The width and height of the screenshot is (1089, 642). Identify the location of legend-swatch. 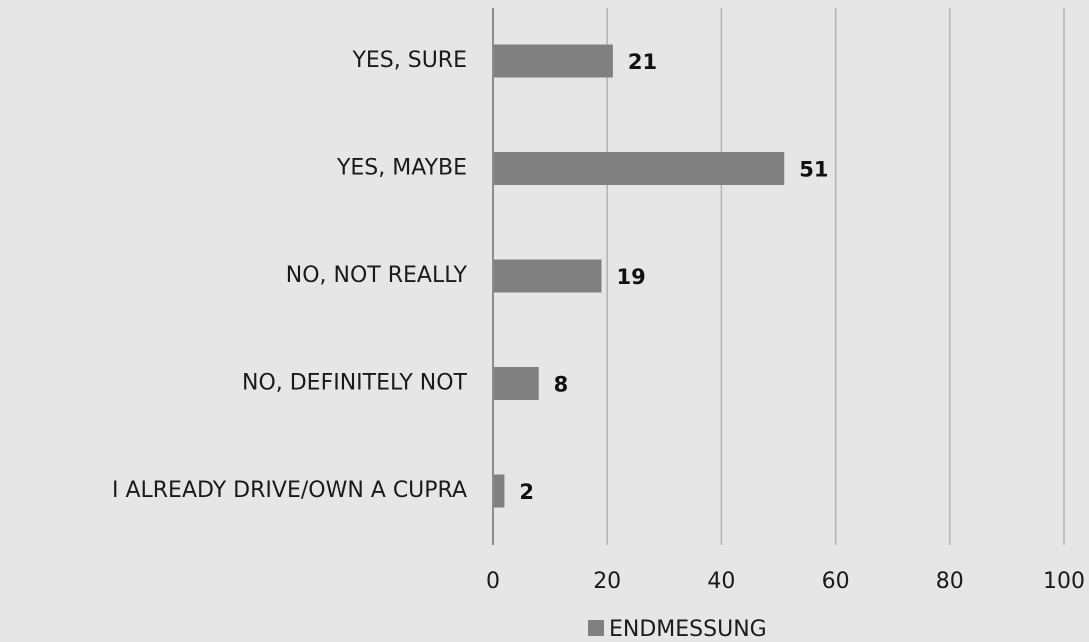
(596, 628).